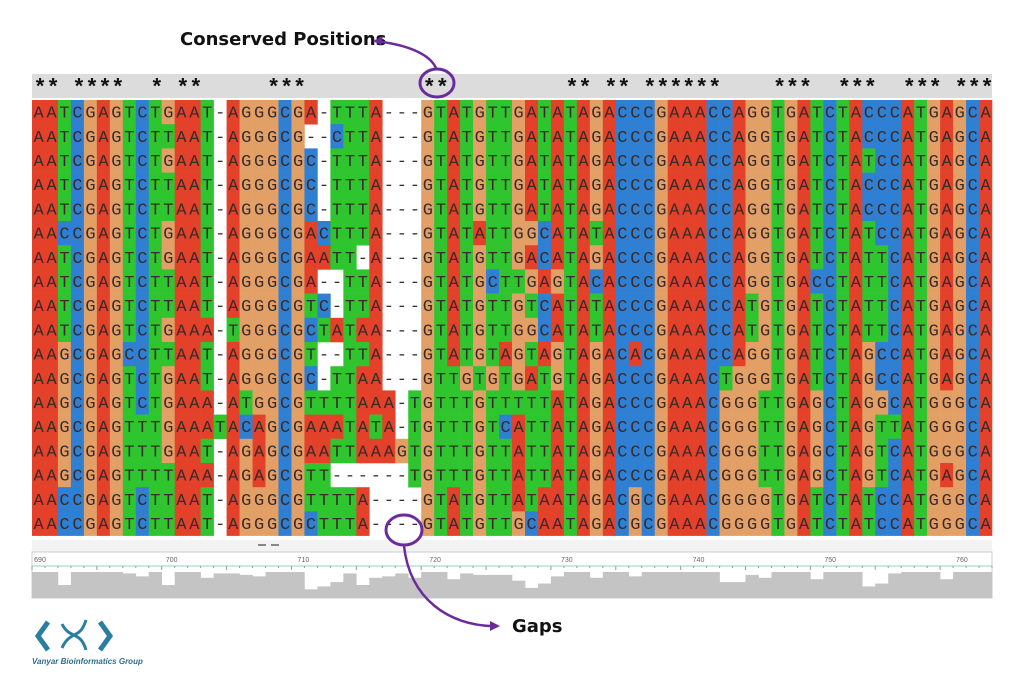 This screenshot has height=686, width=1024. What do you see at coordinates (87, 661) in the screenshot?
I see `logo-text: Vanyar Bioinformatics Group` at bounding box center [87, 661].